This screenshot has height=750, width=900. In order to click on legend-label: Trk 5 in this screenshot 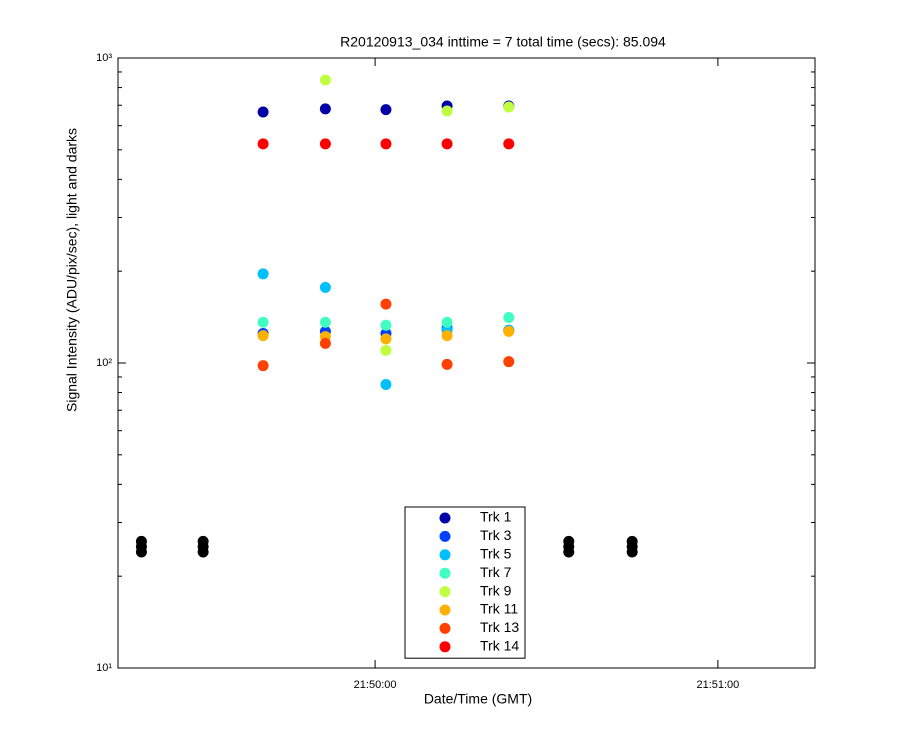, I will do `click(496, 554)`.